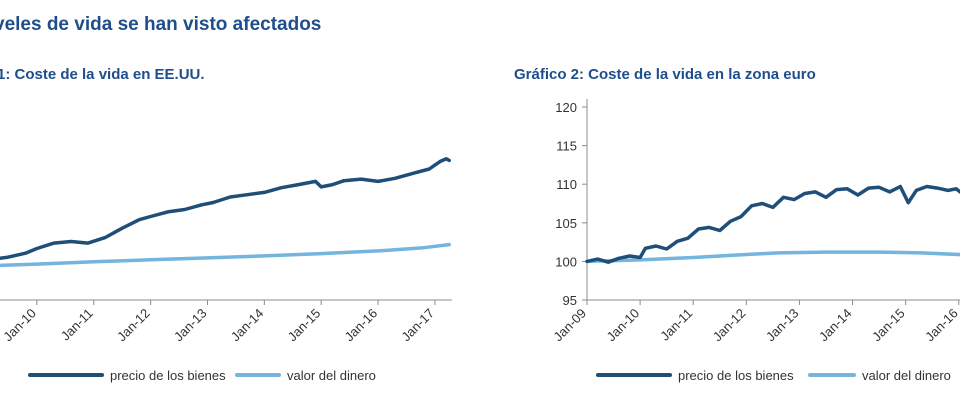  What do you see at coordinates (161, 24) in the screenshot?
I see `page-heading: veles de vida se han visto afectados` at bounding box center [161, 24].